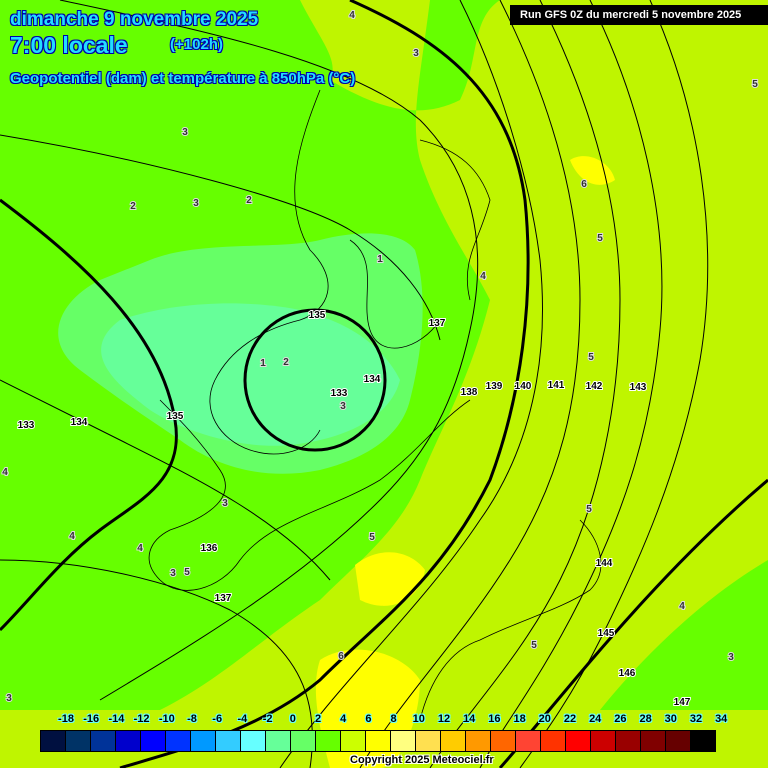  I want to click on color-scale-label: 24, so click(595, 719).